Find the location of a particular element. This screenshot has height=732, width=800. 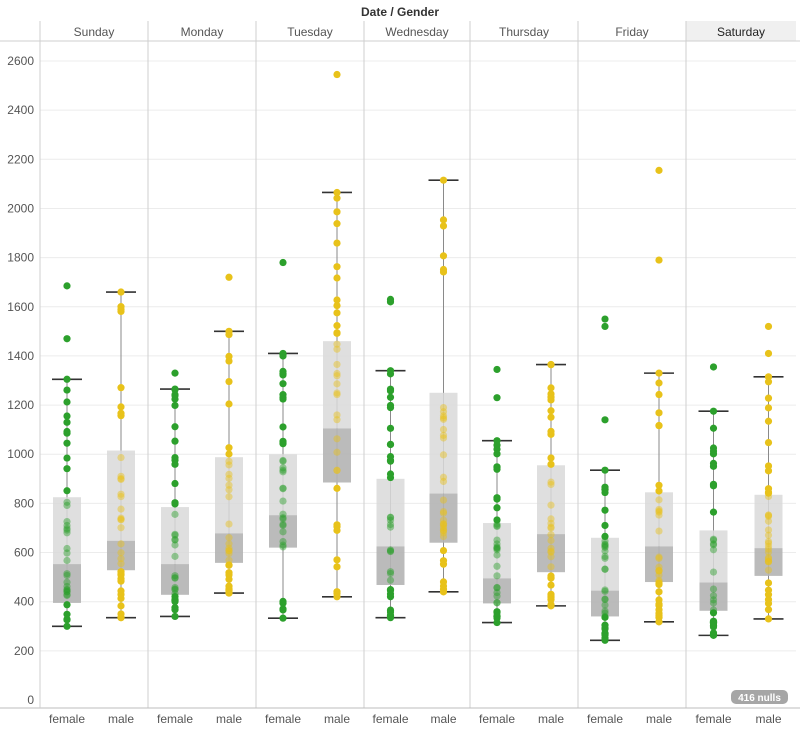

box-sunday-male is located at coordinates (121, 455).